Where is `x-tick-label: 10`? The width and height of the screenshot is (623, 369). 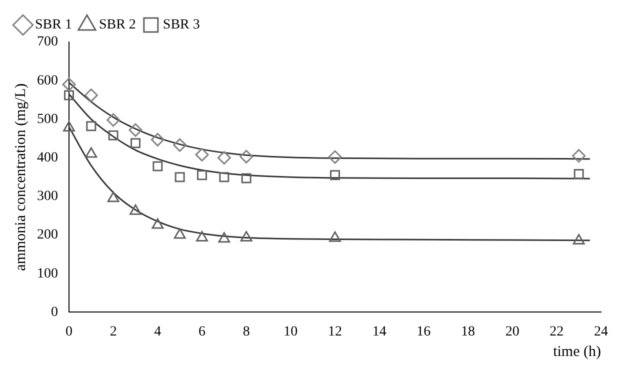 x-tick-label: 10 is located at coordinates (291, 332).